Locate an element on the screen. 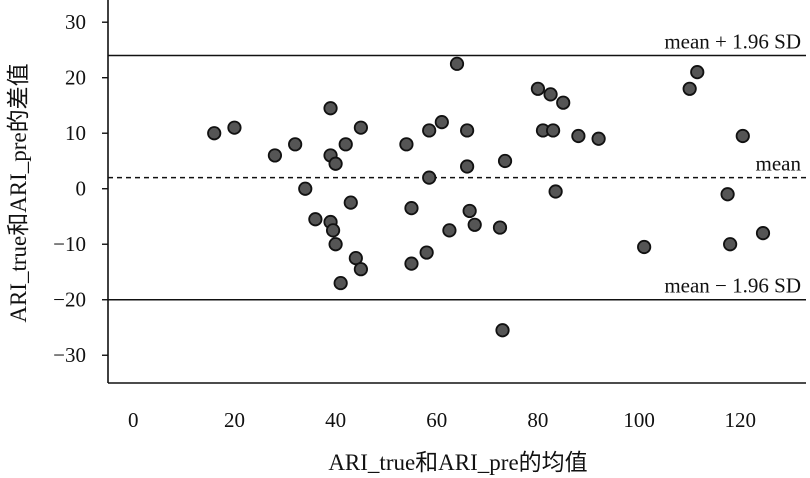  x-tick-label: 20 is located at coordinates (234, 420).